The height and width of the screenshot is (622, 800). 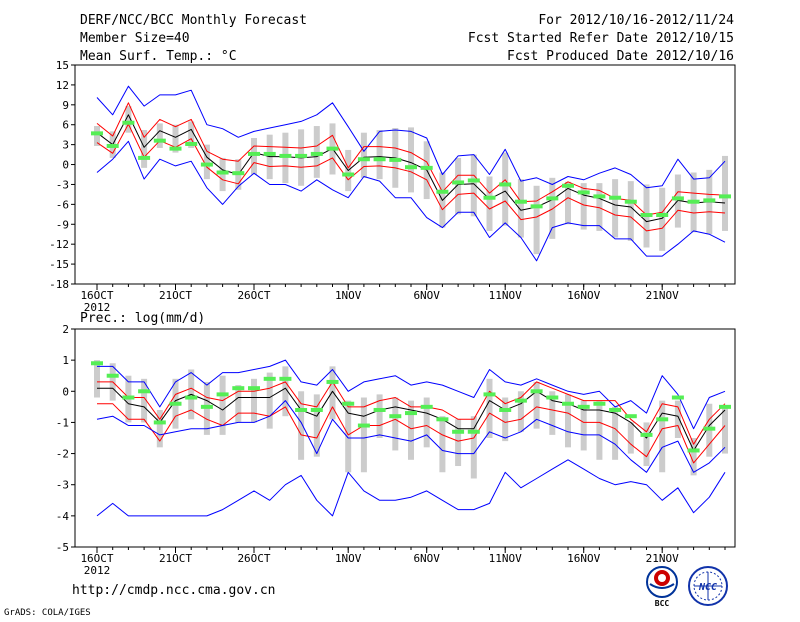 What do you see at coordinates (96, 558) in the screenshot?
I see `x-tick-label: 16OCT` at bounding box center [96, 558].